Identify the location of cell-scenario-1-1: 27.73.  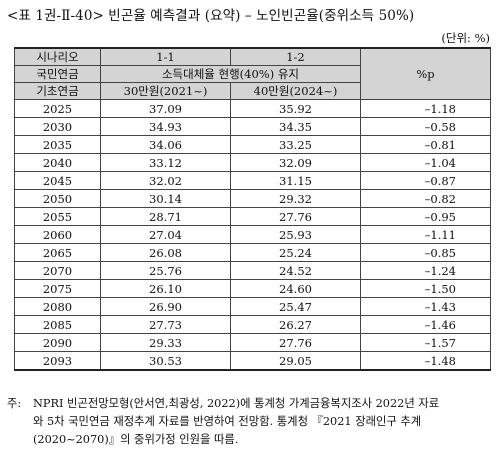
(165, 324).